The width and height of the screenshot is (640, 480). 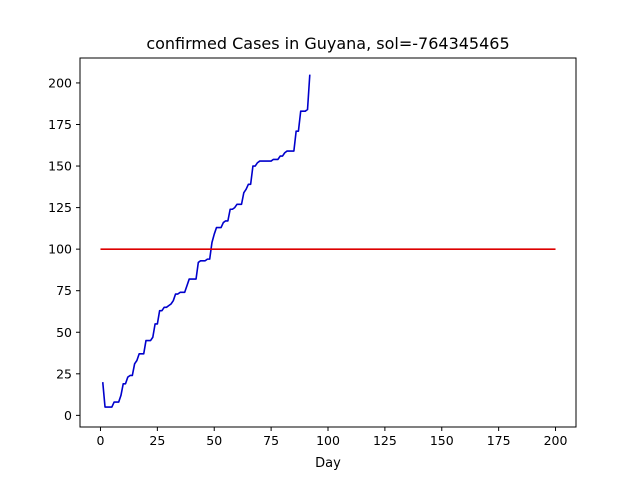 What do you see at coordinates (271, 440) in the screenshot?
I see `x-tick-label: 75` at bounding box center [271, 440].